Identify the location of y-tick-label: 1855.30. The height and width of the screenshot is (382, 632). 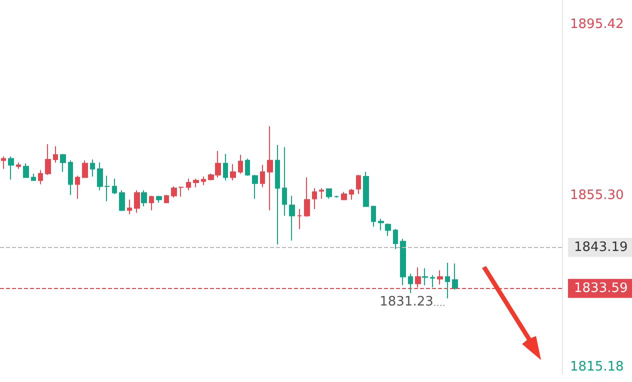
(597, 196).